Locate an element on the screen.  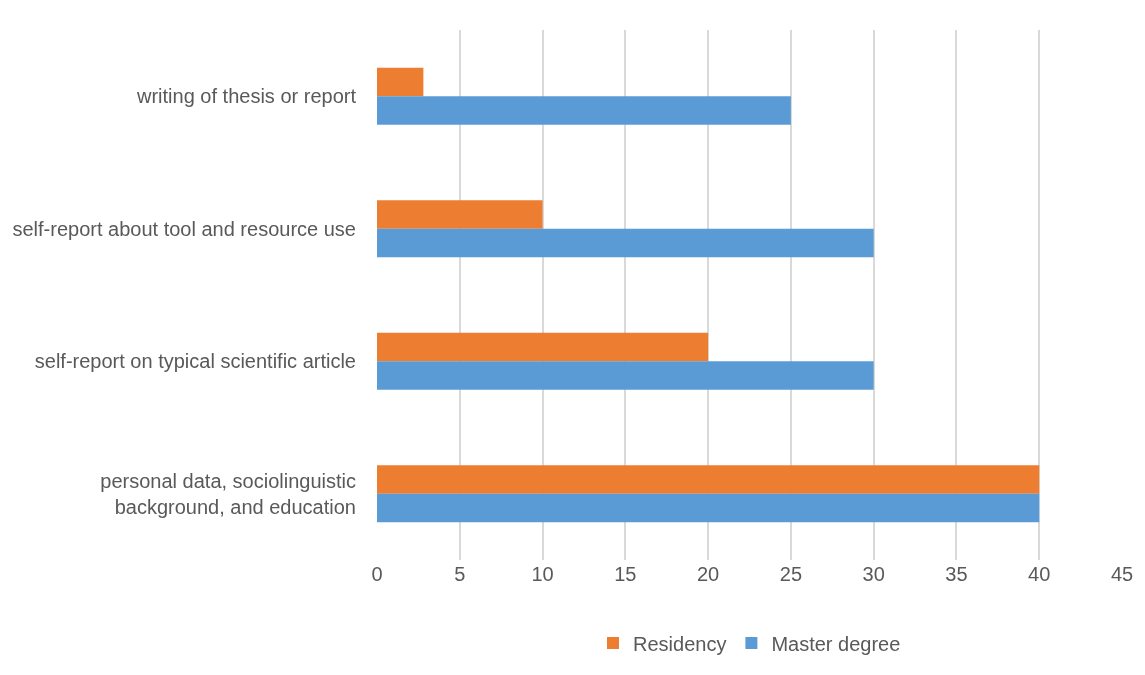
y-tick-label: personal data, sociolinguistic background, and education is located at coordinates (228, 493).